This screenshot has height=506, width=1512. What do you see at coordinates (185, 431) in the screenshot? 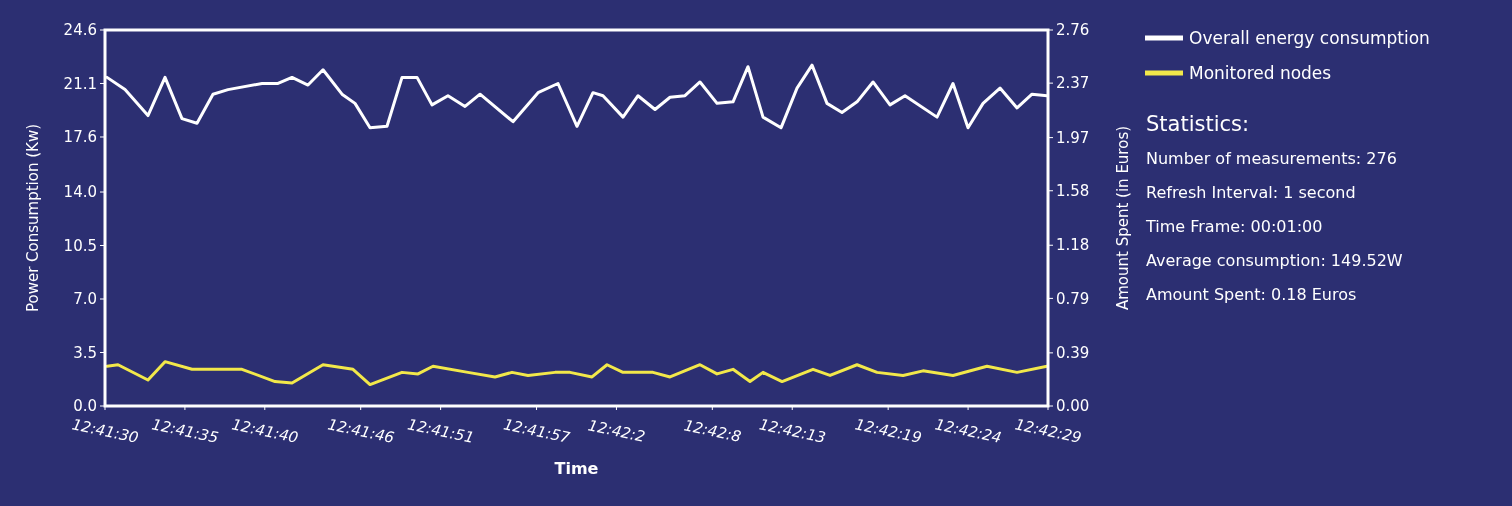
I see `x-tick-label: 12:41:35` at bounding box center [185, 431].